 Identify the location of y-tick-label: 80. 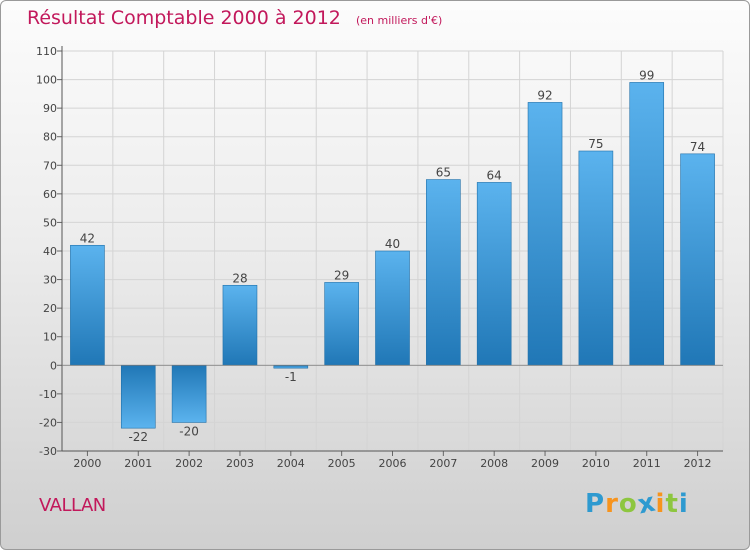
(50, 137).